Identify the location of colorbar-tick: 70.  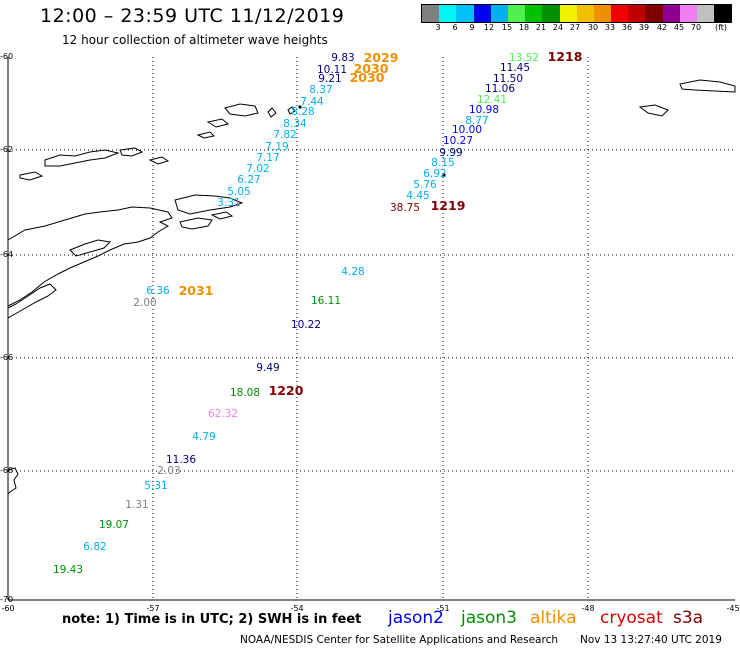
(696, 27).